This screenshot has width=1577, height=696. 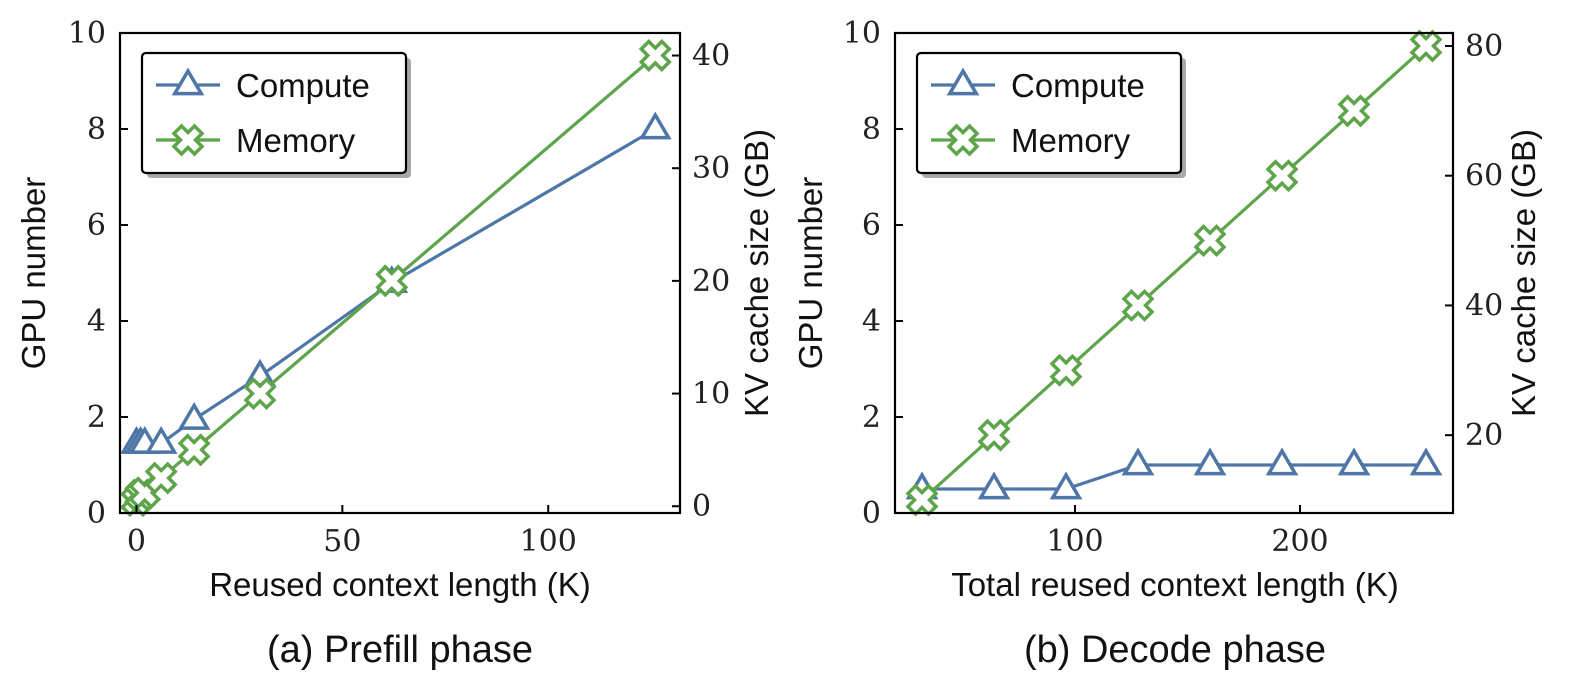 I want to click on x-tick-label: 50, so click(x=342, y=541).